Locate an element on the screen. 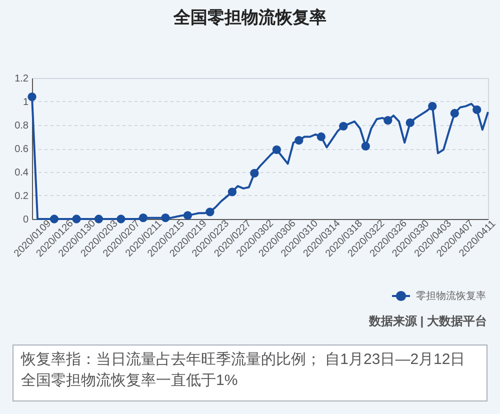 This screenshot has width=500, height=414. legend-label: 零担物流恢复率 is located at coordinates (451, 296).